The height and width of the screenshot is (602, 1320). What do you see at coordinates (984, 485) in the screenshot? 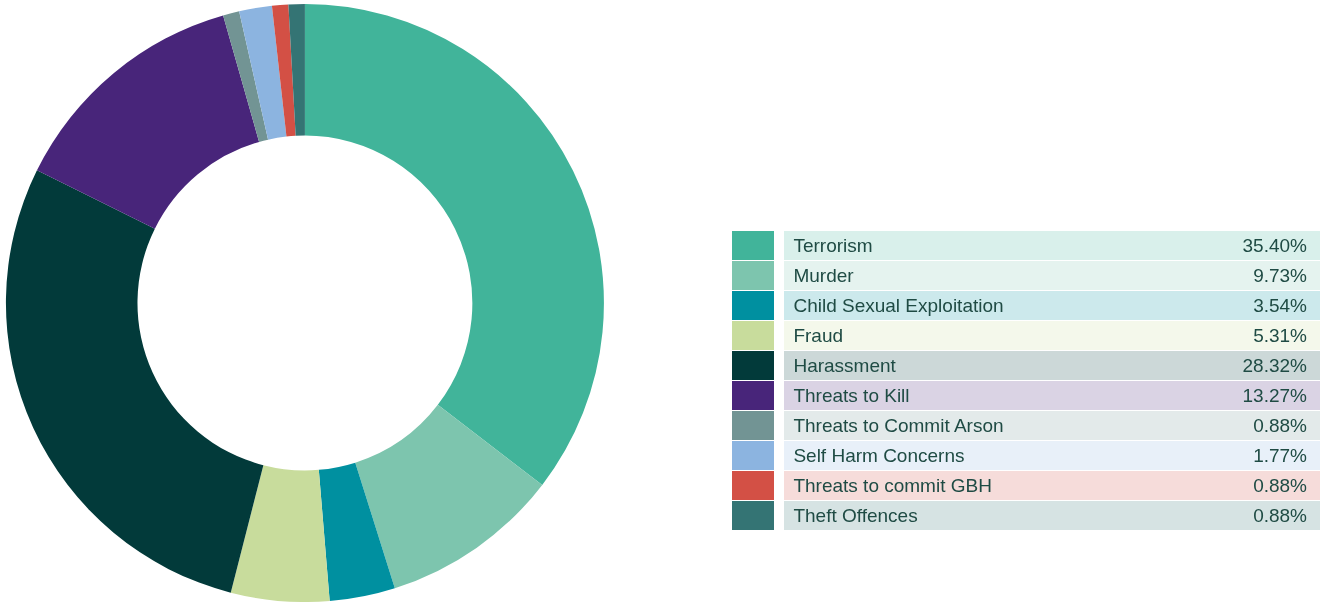
I see `legend-label: Threats to commit GBH` at bounding box center [984, 485].